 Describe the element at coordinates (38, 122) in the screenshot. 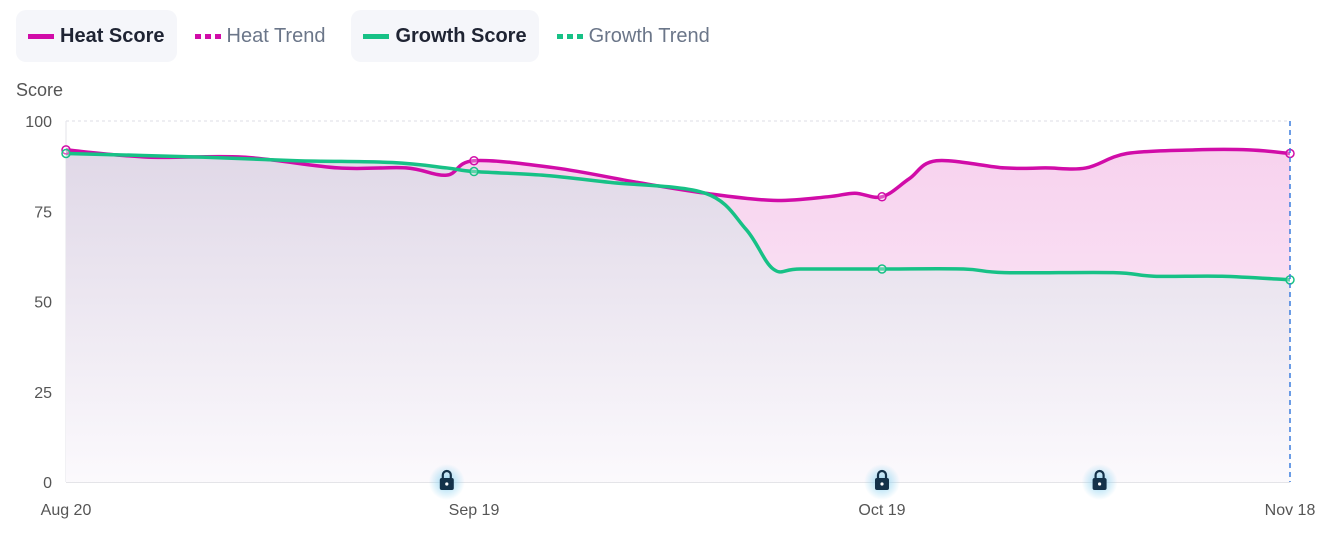

I see `y-tick-label: 100` at that location.